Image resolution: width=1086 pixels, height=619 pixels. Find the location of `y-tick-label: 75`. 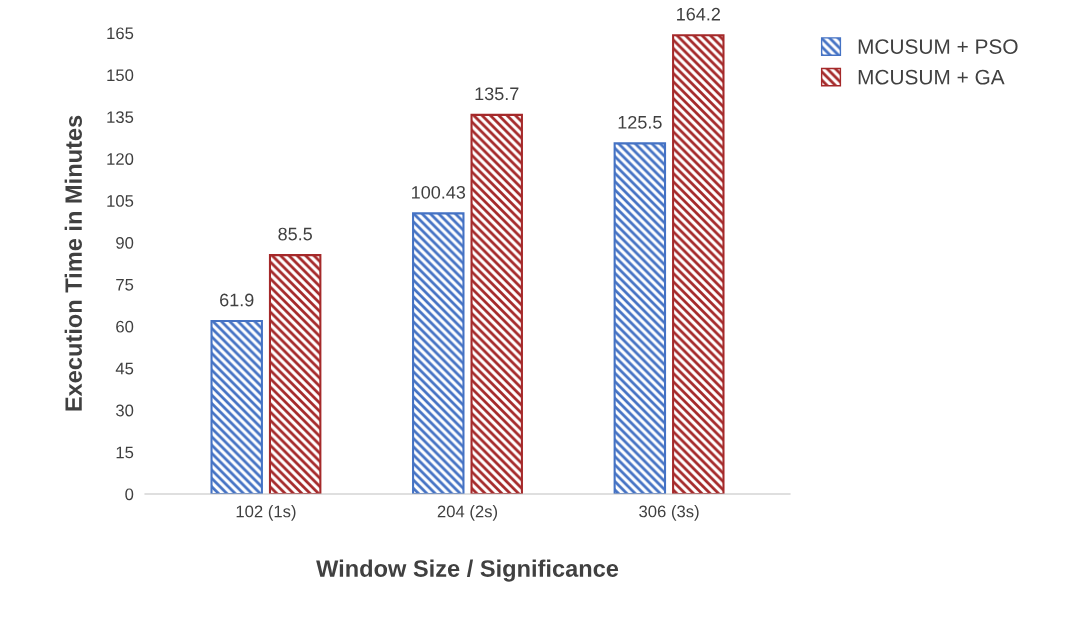

y-tick-label: 75 is located at coordinates (125, 285).